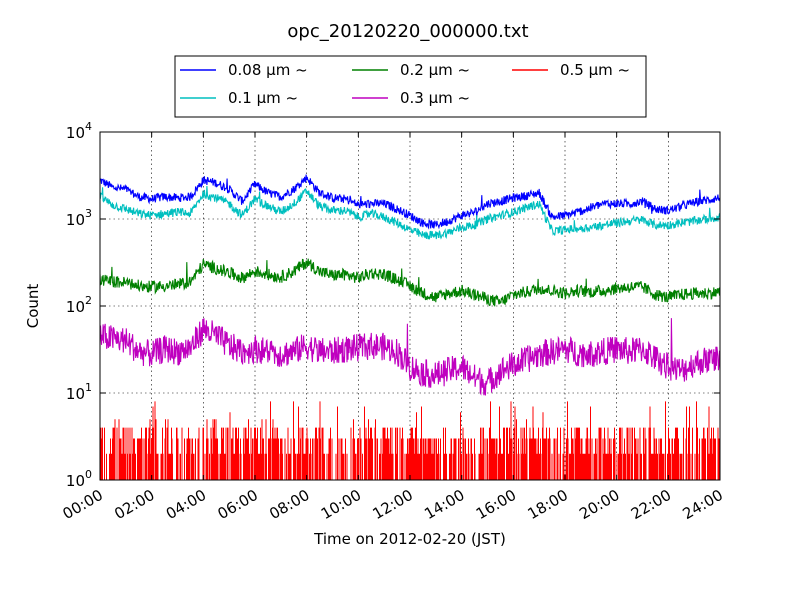 The width and height of the screenshot is (800, 600). Describe the element at coordinates (435, 98) in the screenshot. I see `legend-label: 0.3 μm ~` at that location.